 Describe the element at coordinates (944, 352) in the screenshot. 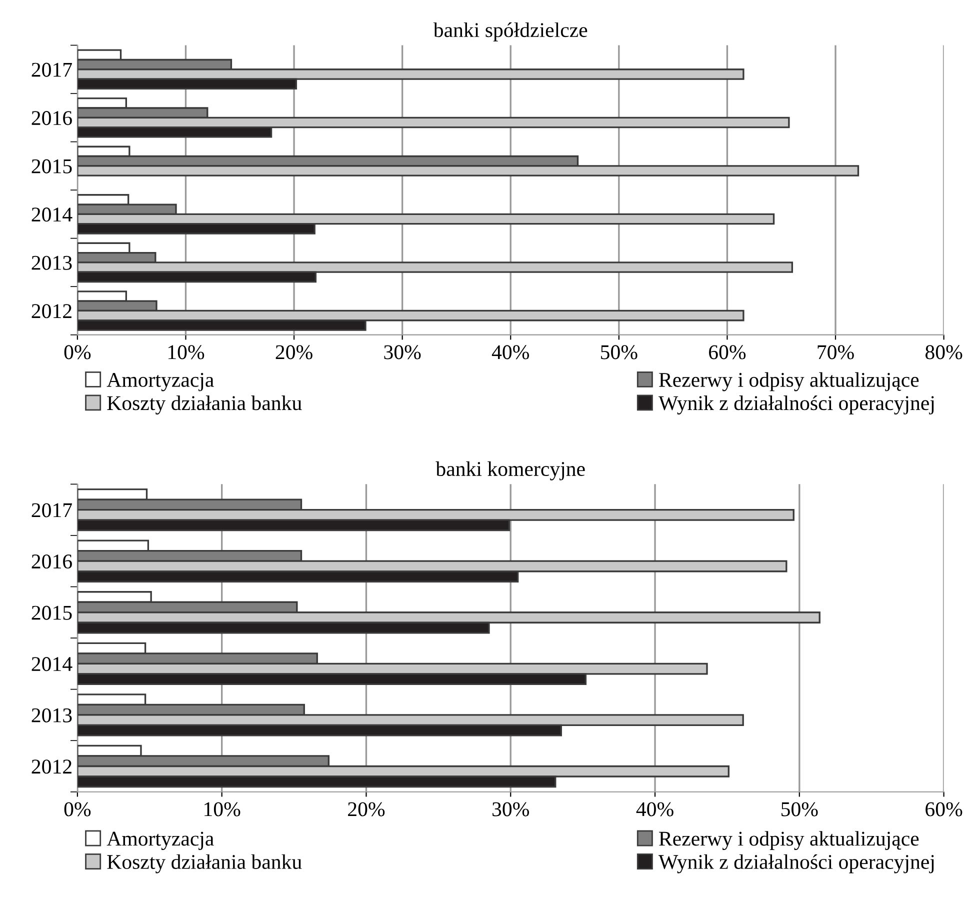

I see `x-tick-label: 80%` at that location.